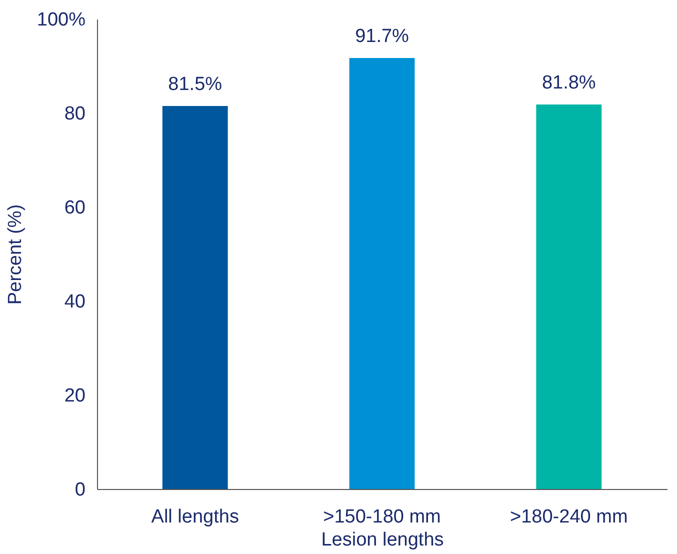 The height and width of the screenshot is (554, 677). What do you see at coordinates (195, 84) in the screenshot?
I see `data-label: 81.5%` at bounding box center [195, 84].